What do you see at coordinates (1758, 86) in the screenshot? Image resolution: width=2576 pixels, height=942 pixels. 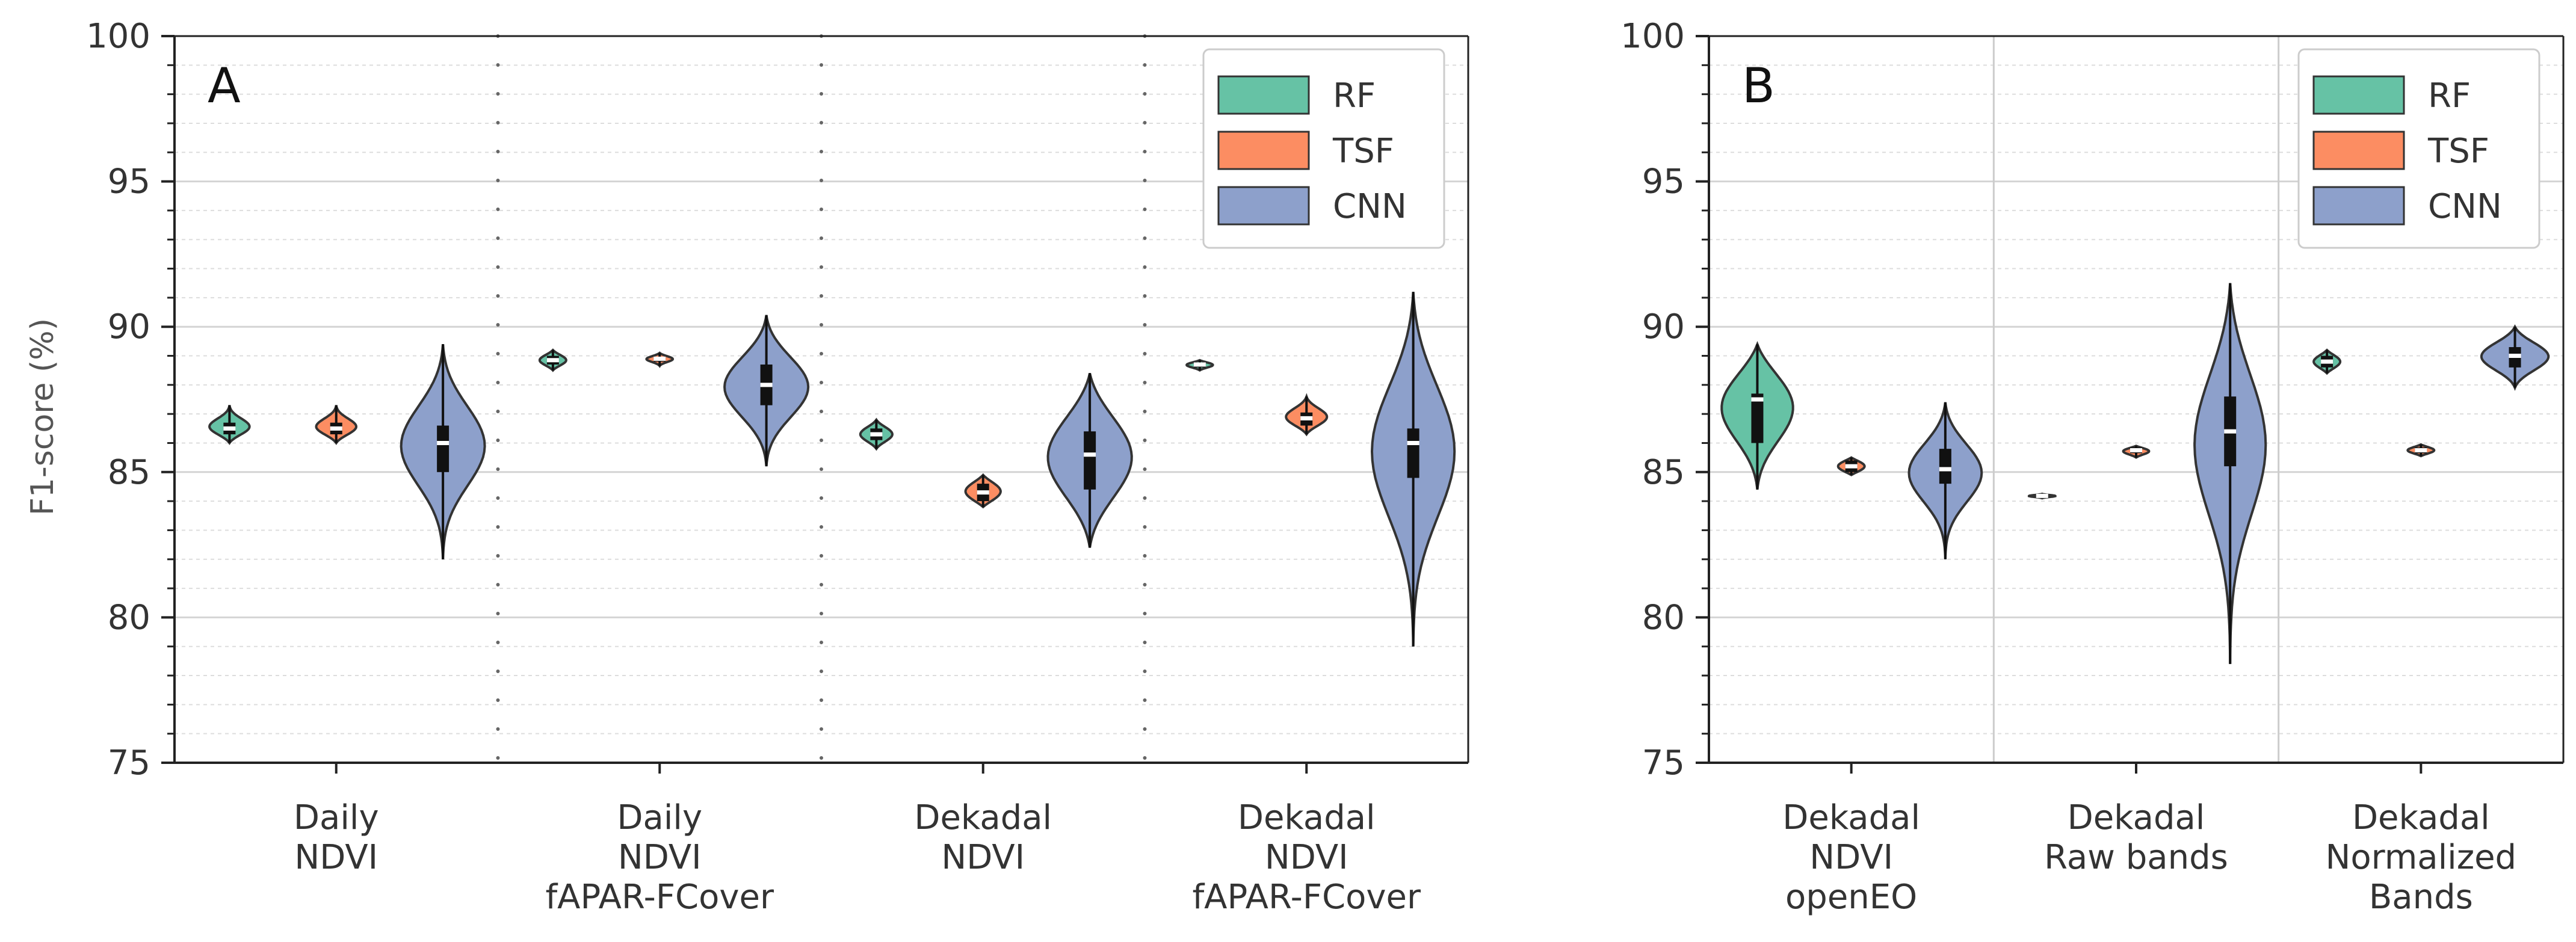 I see `panel-letter: B` at bounding box center [1758, 86].